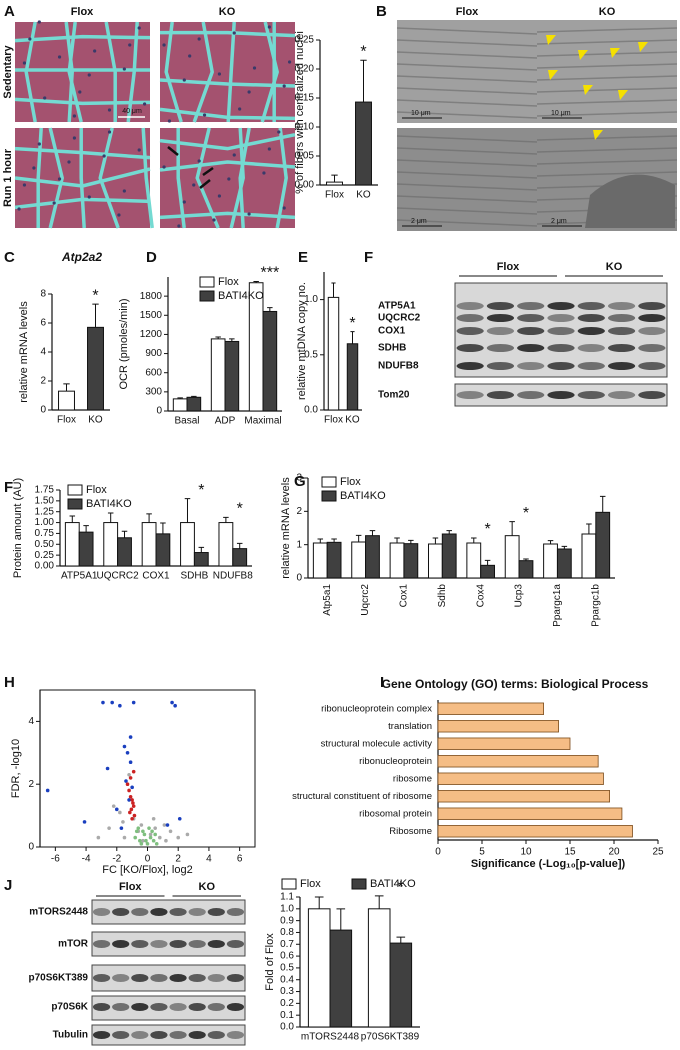 The width and height of the screenshot is (680, 1050). What do you see at coordinates (305, 98) in the screenshot?
I see `y-tick-label: 0.15` at bounding box center [305, 98].